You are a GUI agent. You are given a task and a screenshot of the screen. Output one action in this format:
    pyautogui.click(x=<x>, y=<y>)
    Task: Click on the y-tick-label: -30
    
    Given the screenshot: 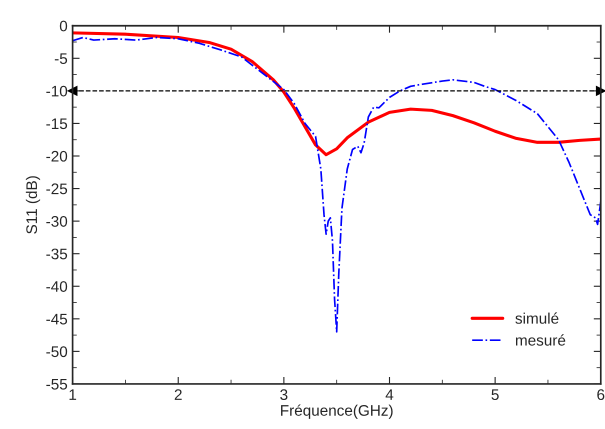 What is the action you would take?
    pyautogui.click(x=57, y=221)
    